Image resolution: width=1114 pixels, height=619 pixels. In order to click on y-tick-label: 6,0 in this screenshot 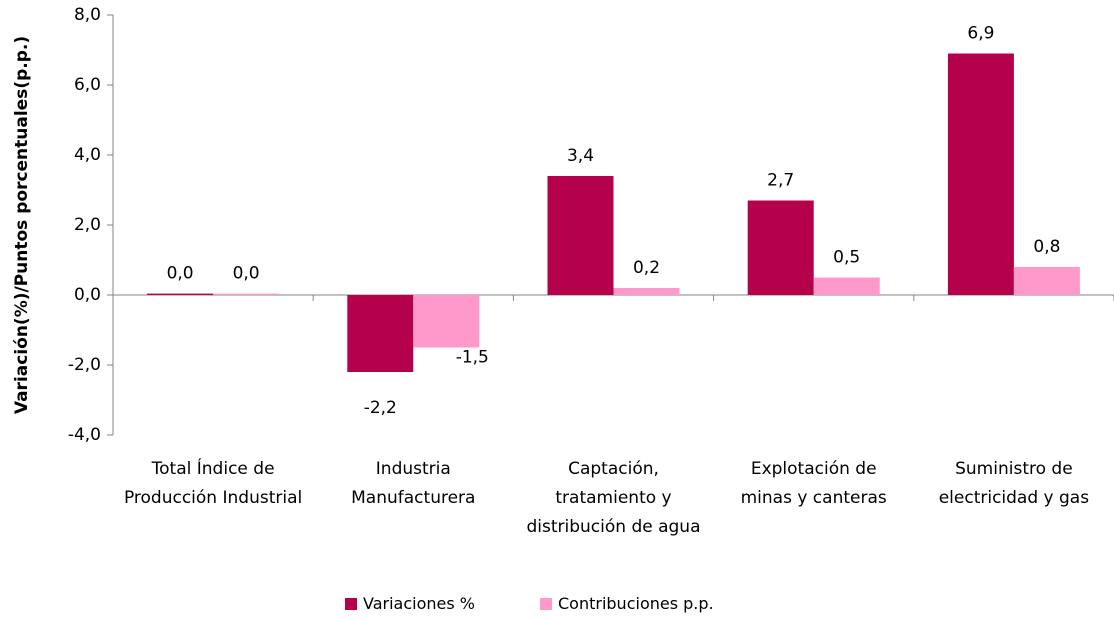, I will do `click(87, 85)`.